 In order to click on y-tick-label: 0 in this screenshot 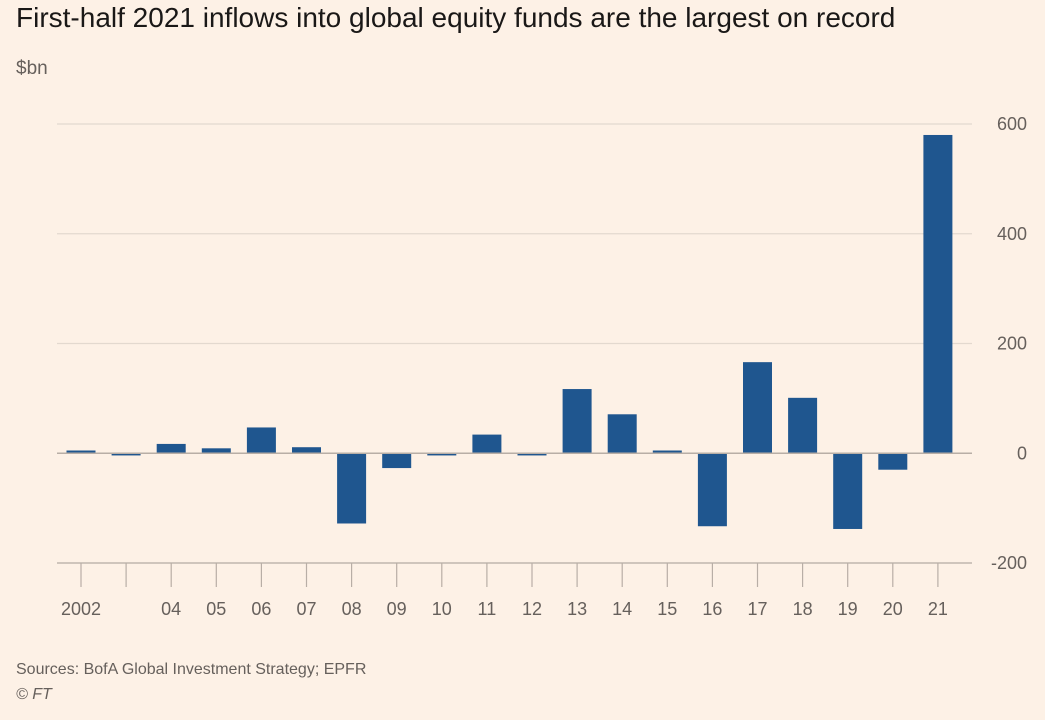, I will do `click(1022, 453)`.